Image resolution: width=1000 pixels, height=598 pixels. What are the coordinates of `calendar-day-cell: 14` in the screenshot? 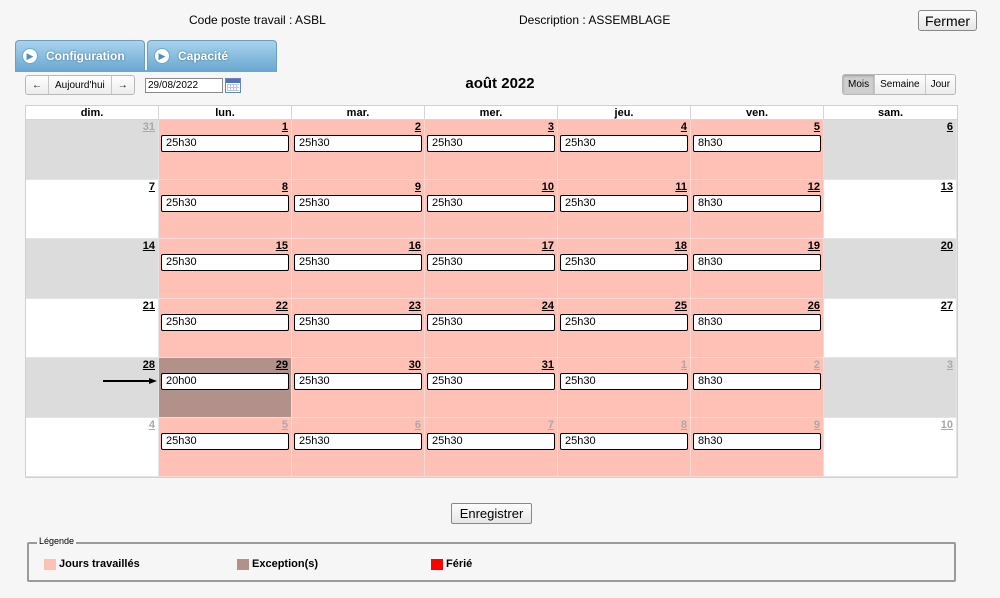 It's located at (92, 269).